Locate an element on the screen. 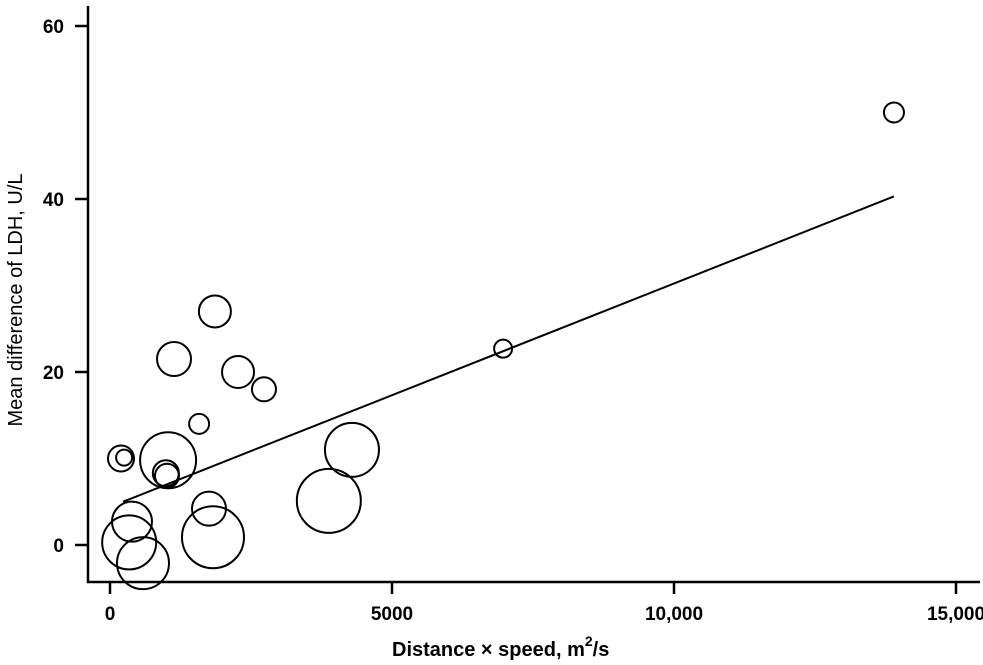  y-tick-label: 60 is located at coordinates (53, 27).